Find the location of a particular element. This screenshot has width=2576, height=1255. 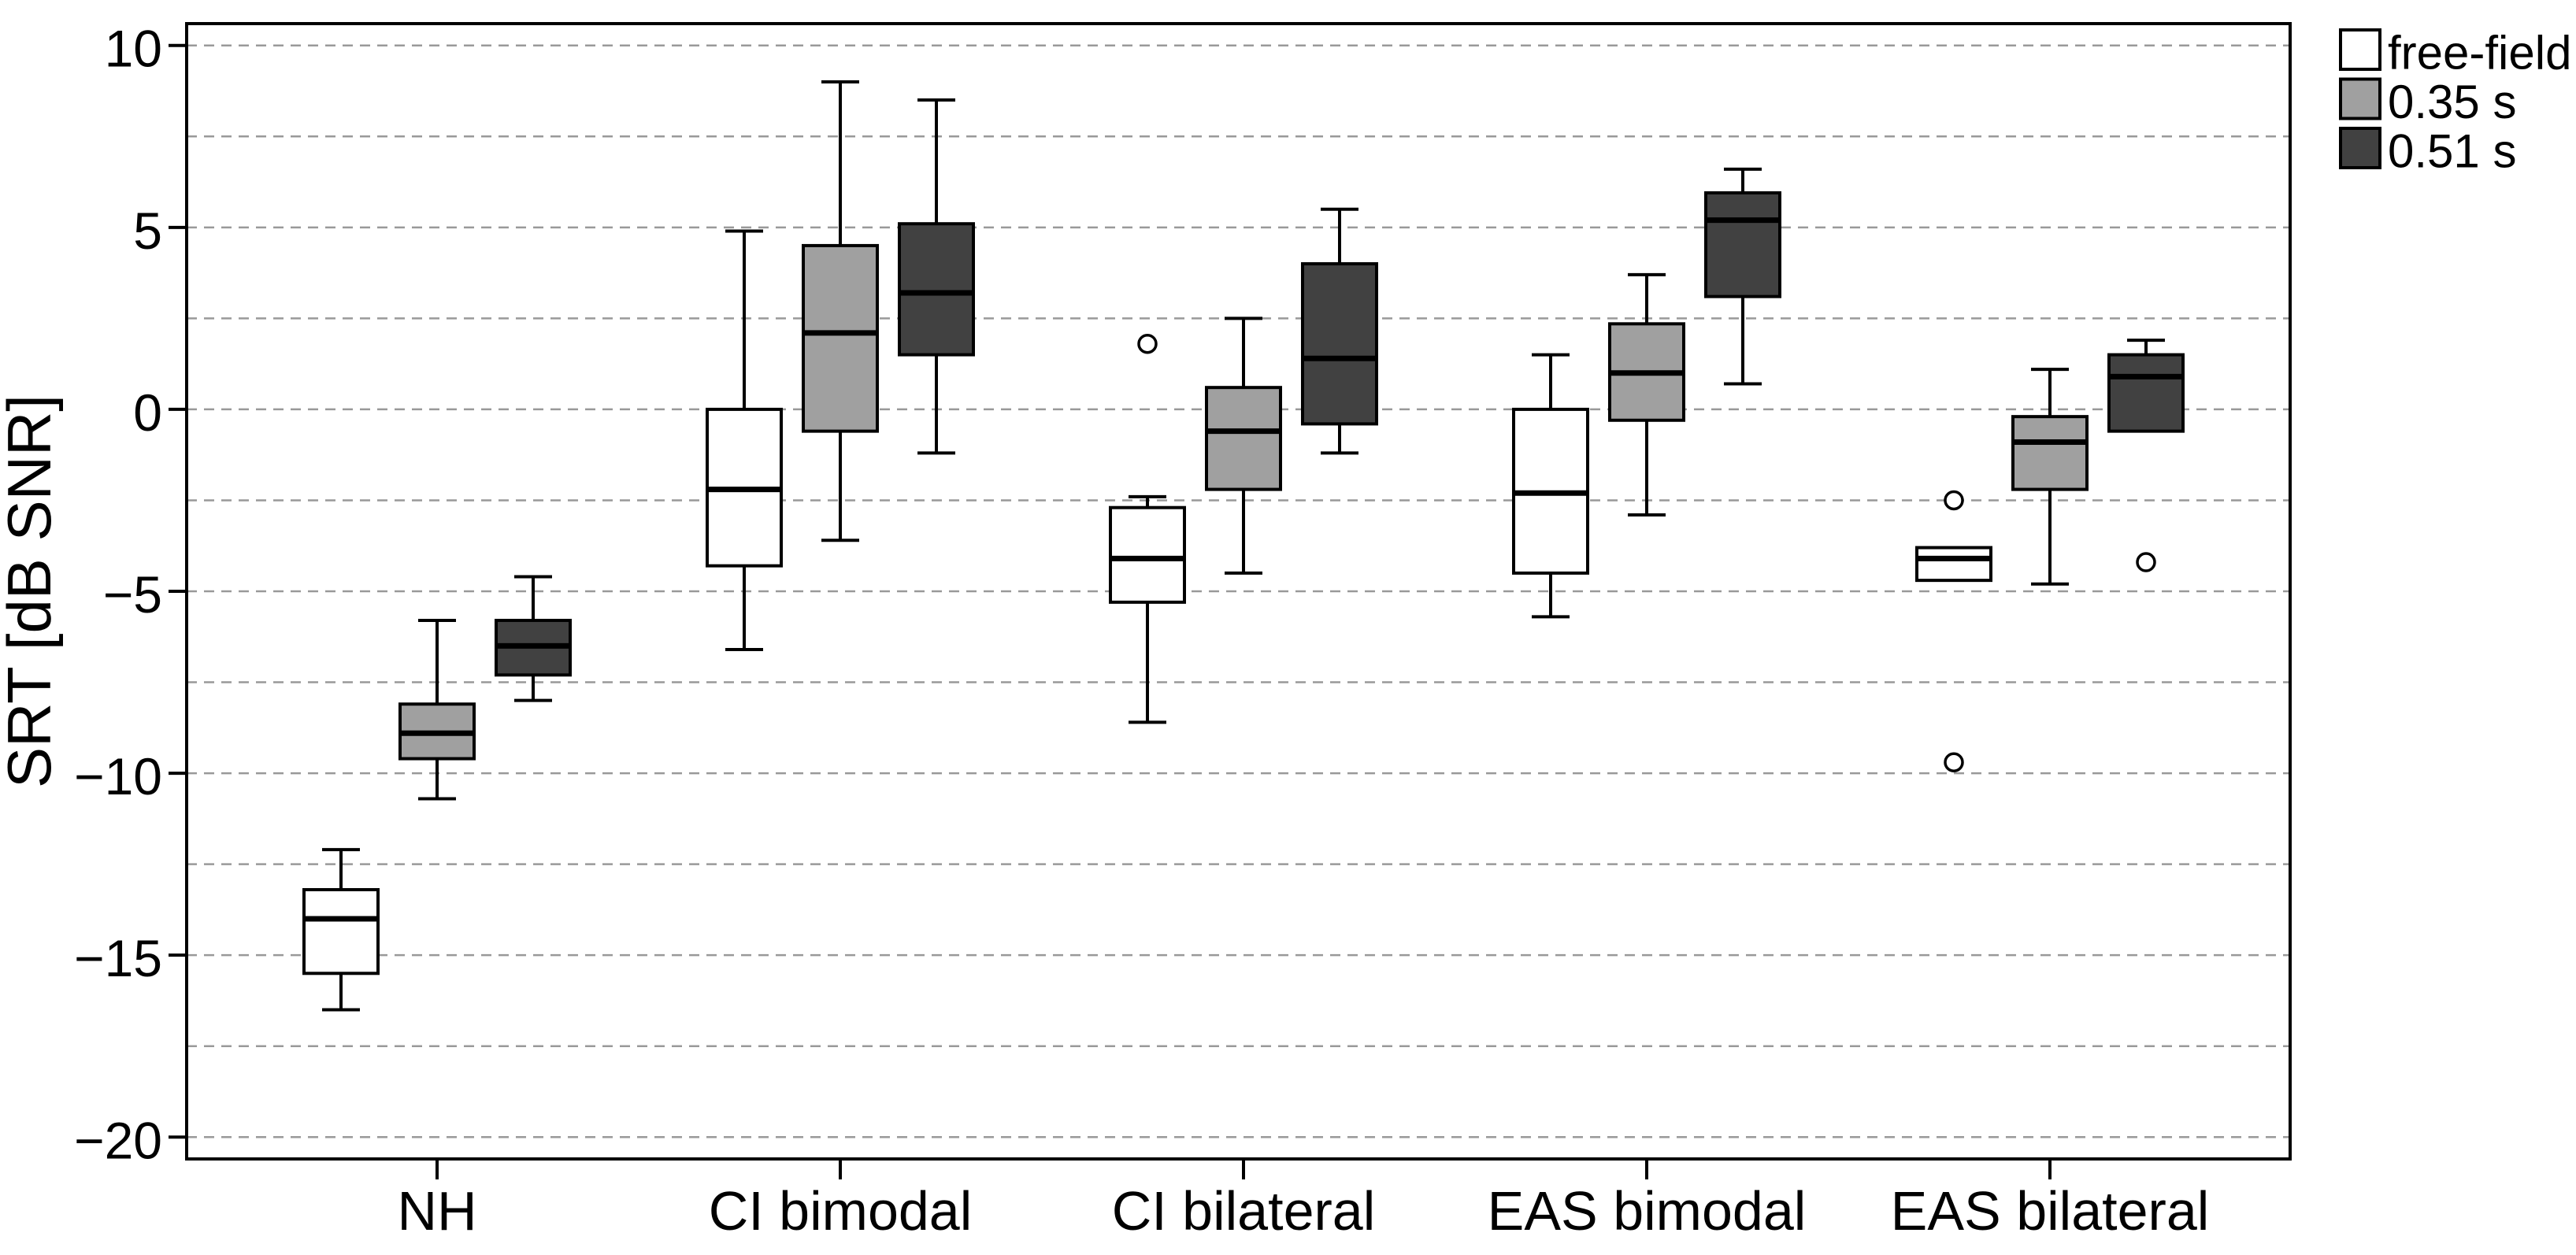

box-group-0-35-s-ci-bilateral is located at coordinates (1243, 446).